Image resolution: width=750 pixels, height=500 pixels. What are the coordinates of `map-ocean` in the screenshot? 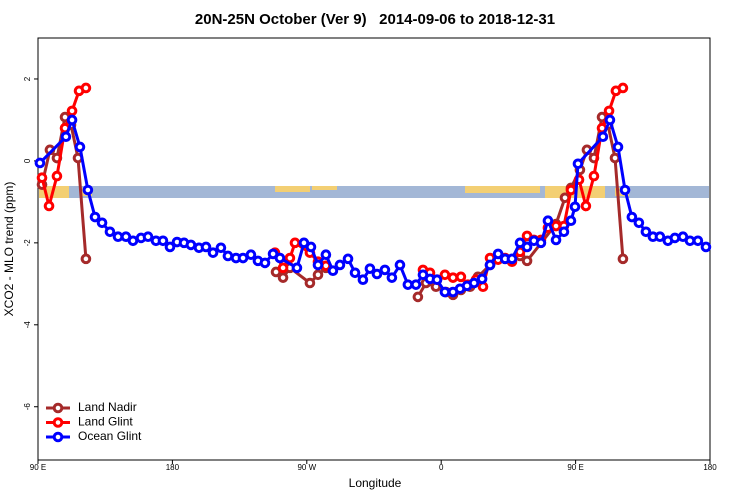 It's located at (374, 192).